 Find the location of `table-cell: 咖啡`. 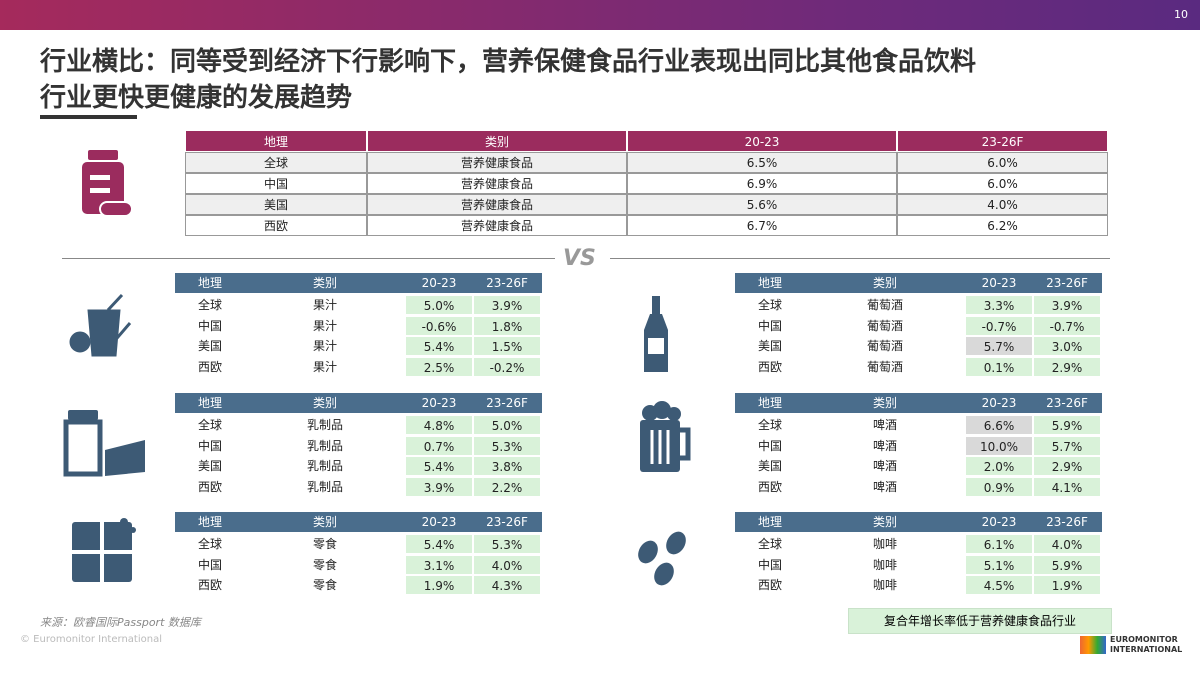

table-cell: 咖啡 is located at coordinates (884, 585).